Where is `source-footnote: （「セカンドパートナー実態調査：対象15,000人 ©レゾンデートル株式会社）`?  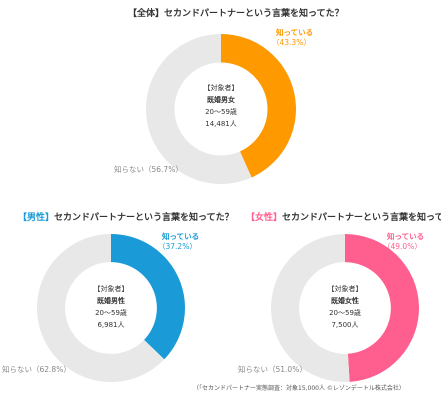 source-footnote: （「セカンドパートナー実態調査：対象15,000人 ©レゾンデートル株式会社） is located at coordinates (299, 388).